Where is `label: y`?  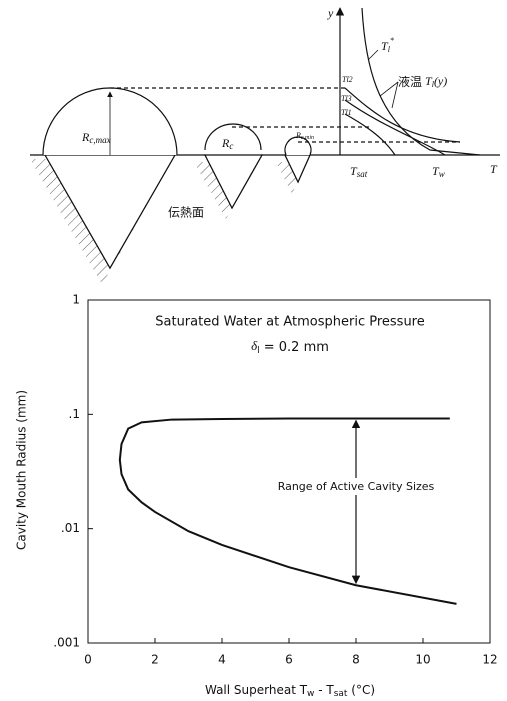
label: y is located at coordinates (330, 13).